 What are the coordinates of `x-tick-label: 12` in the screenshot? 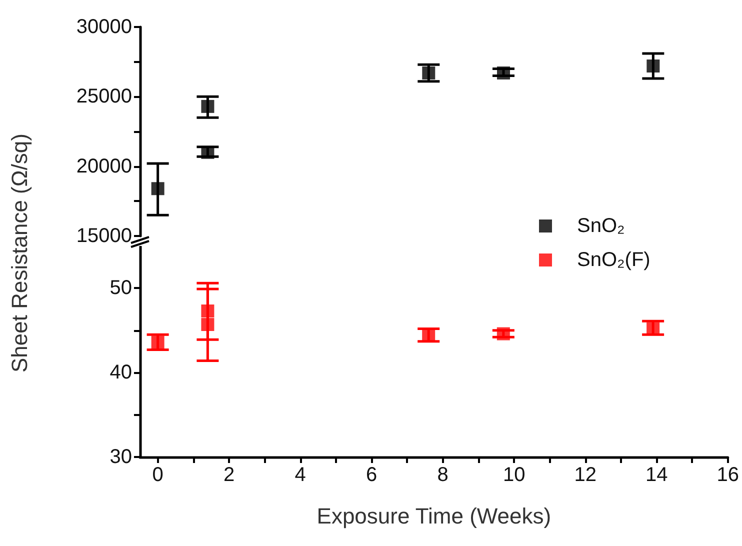 It's located at (585, 475).